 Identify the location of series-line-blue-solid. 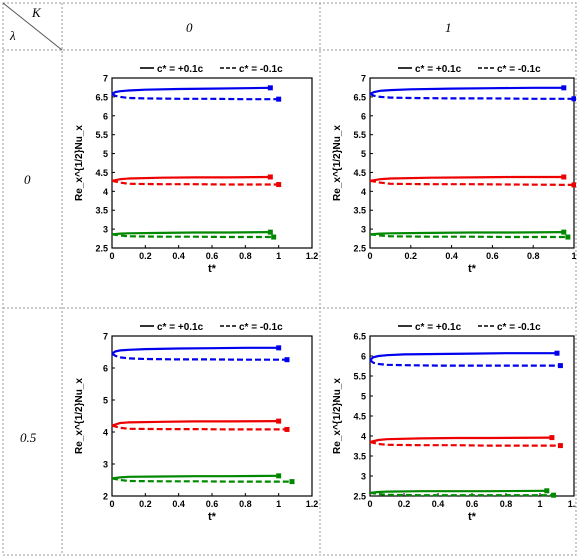
(195, 350).